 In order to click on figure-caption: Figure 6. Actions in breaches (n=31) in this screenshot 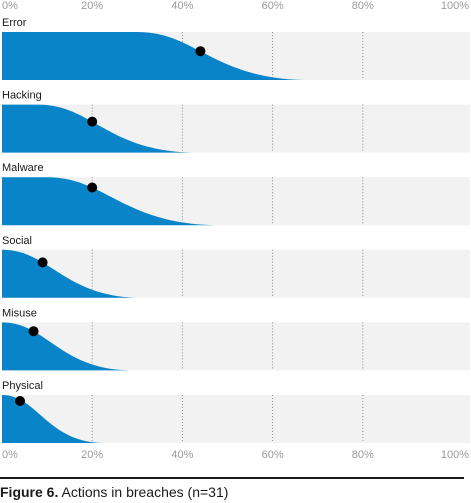, I will do `click(114, 492)`.